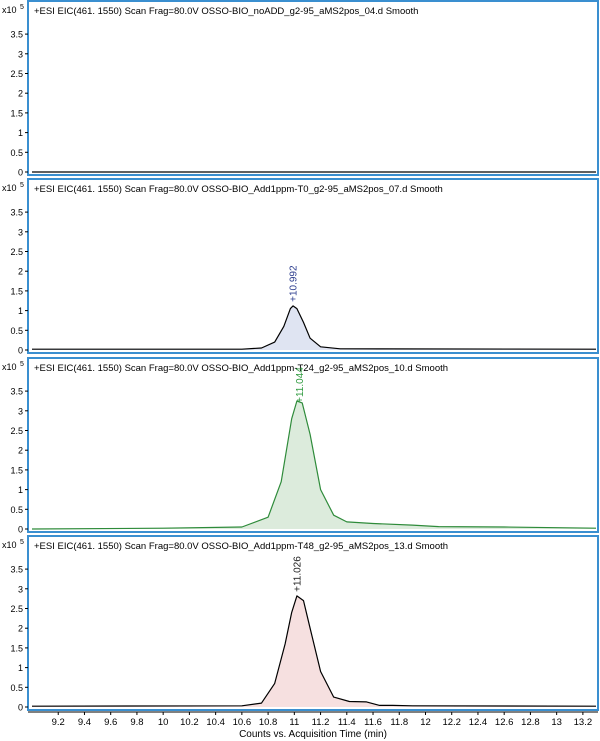 Image resolution: width=600 pixels, height=741 pixels. Describe the element at coordinates (556, 722) in the screenshot. I see `x-tick-label: 13` at that location.